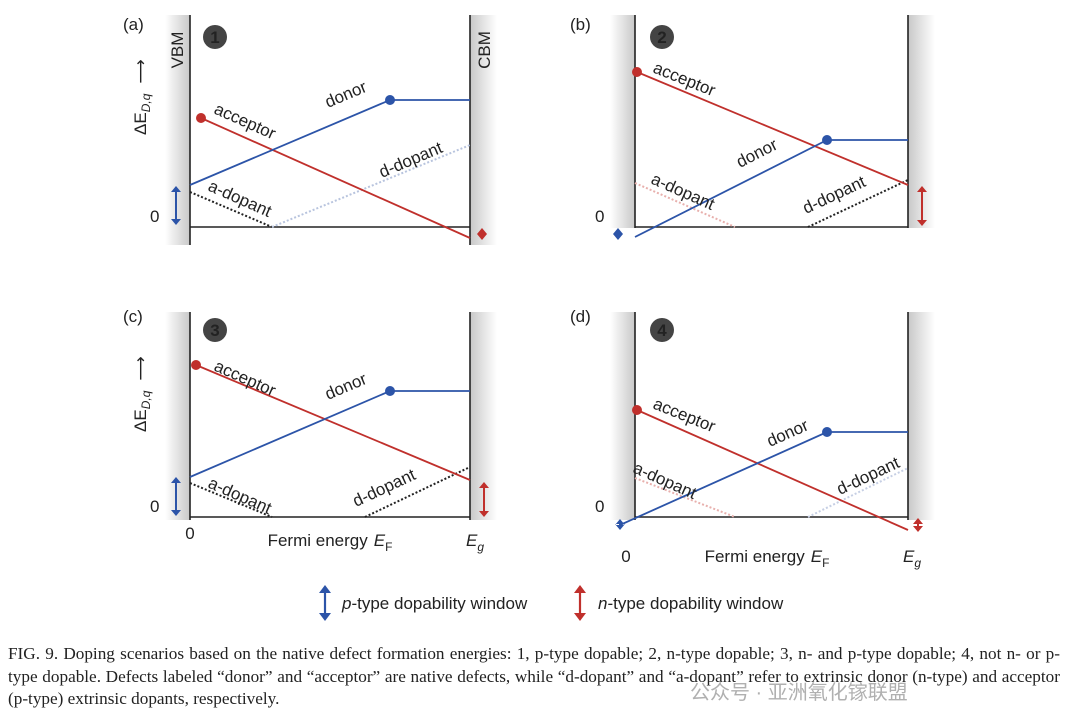 This screenshot has width=1080, height=726. What do you see at coordinates (434, 603) in the screenshot?
I see `legend-label: p-type dopability window` at bounding box center [434, 603].